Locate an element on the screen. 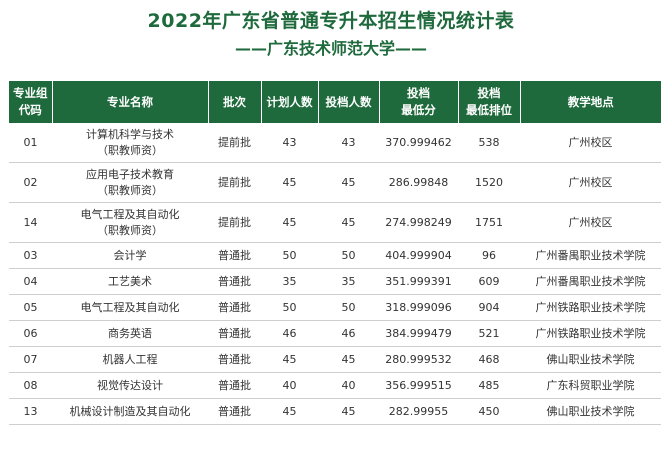 This screenshot has height=450, width=662. group-code: 05 is located at coordinates (30, 307).